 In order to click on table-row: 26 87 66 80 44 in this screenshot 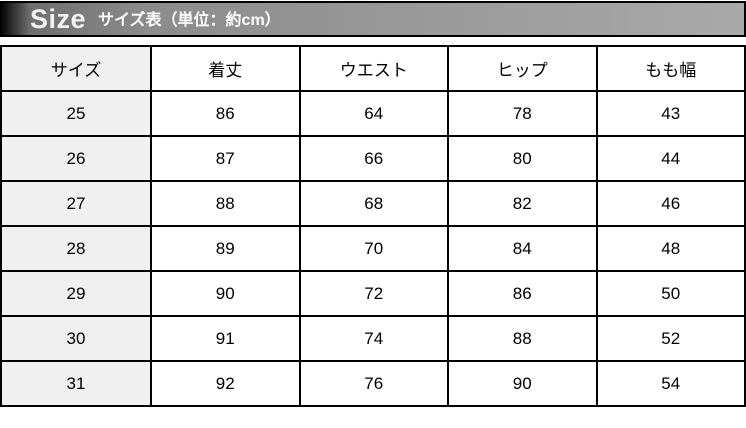, I will do `click(373, 158)`.